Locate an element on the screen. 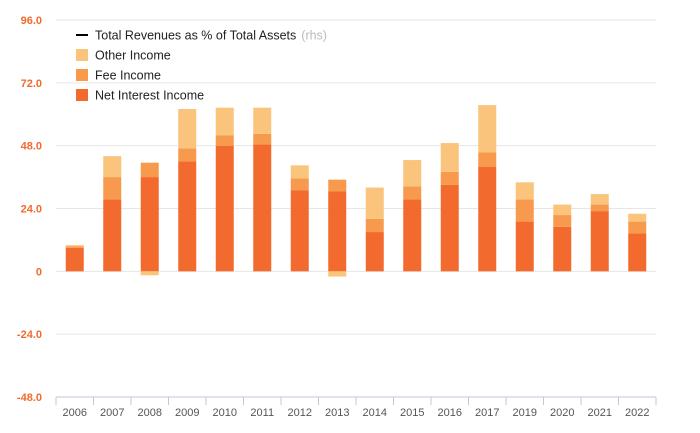  x-tick-label: 2022 is located at coordinates (637, 413).